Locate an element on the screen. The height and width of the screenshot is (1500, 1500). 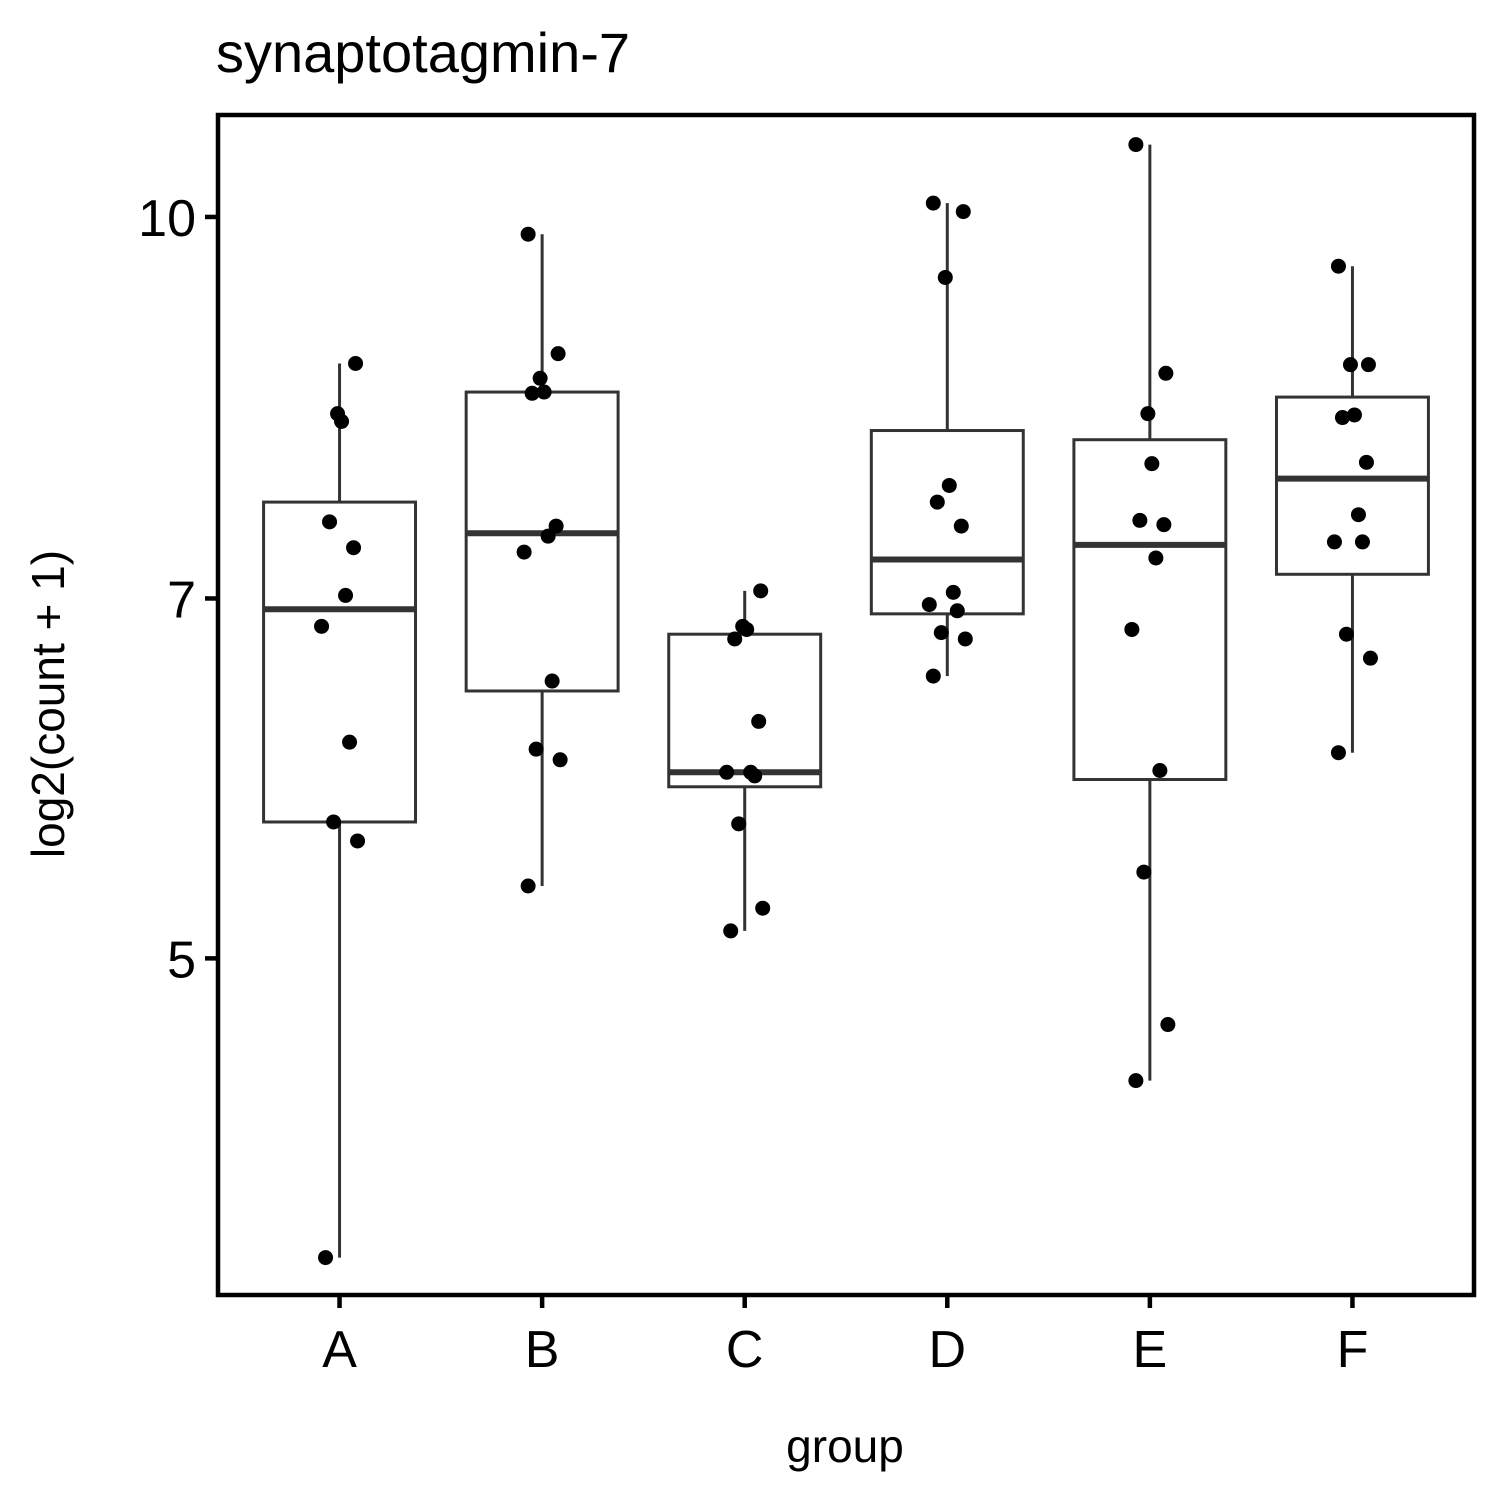
x-tick-label-d: D is located at coordinates (948, 1350).